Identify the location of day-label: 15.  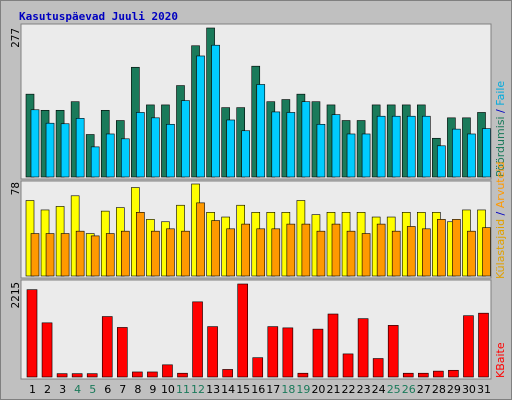
(243, 389).